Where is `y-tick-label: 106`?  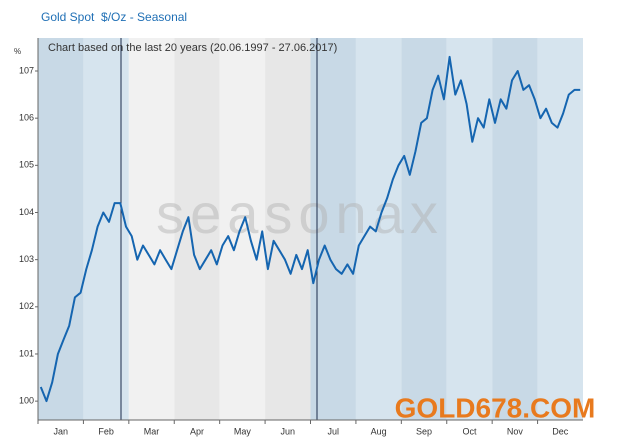 y-tick-label: 106 is located at coordinates (26, 118).